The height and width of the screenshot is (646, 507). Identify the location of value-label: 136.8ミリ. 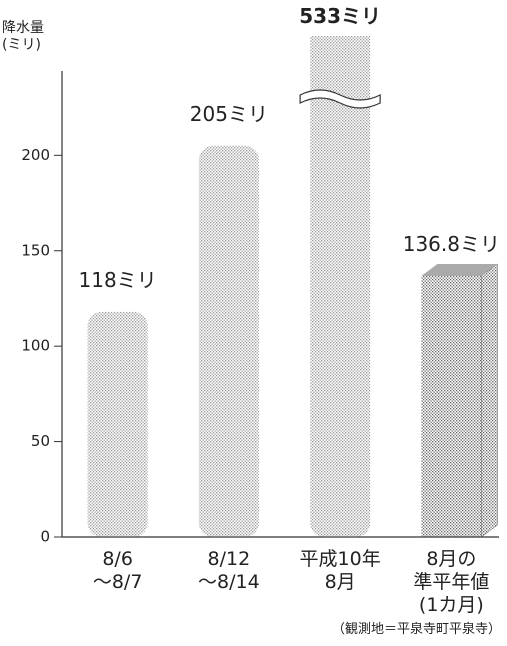
(451, 243).